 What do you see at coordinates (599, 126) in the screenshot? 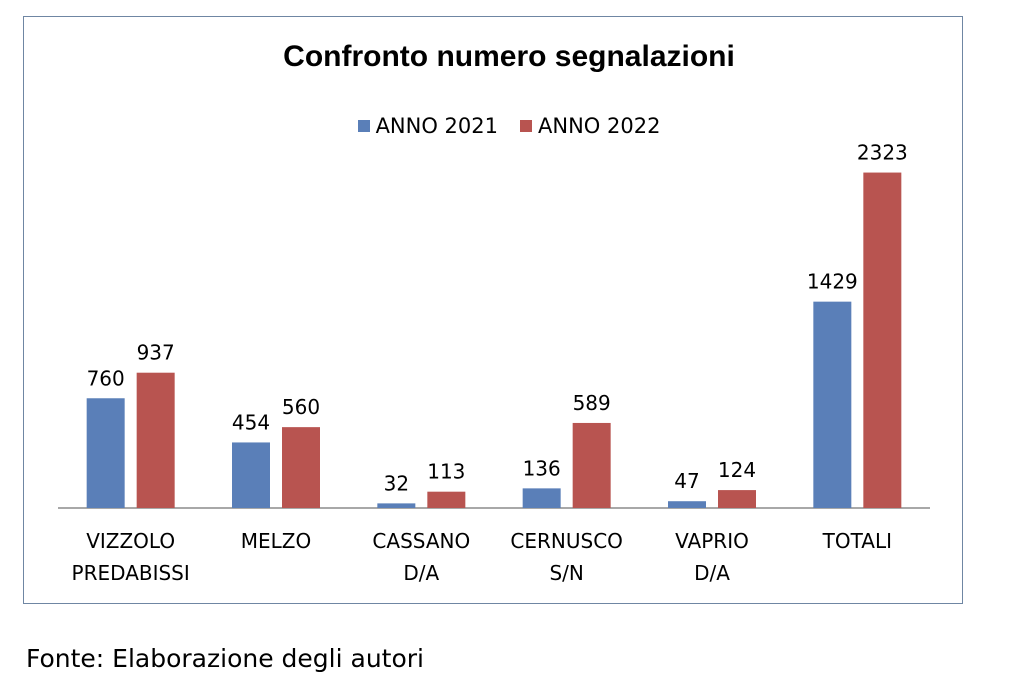
I see `legend-label-2022: ANNO 2022` at bounding box center [599, 126].